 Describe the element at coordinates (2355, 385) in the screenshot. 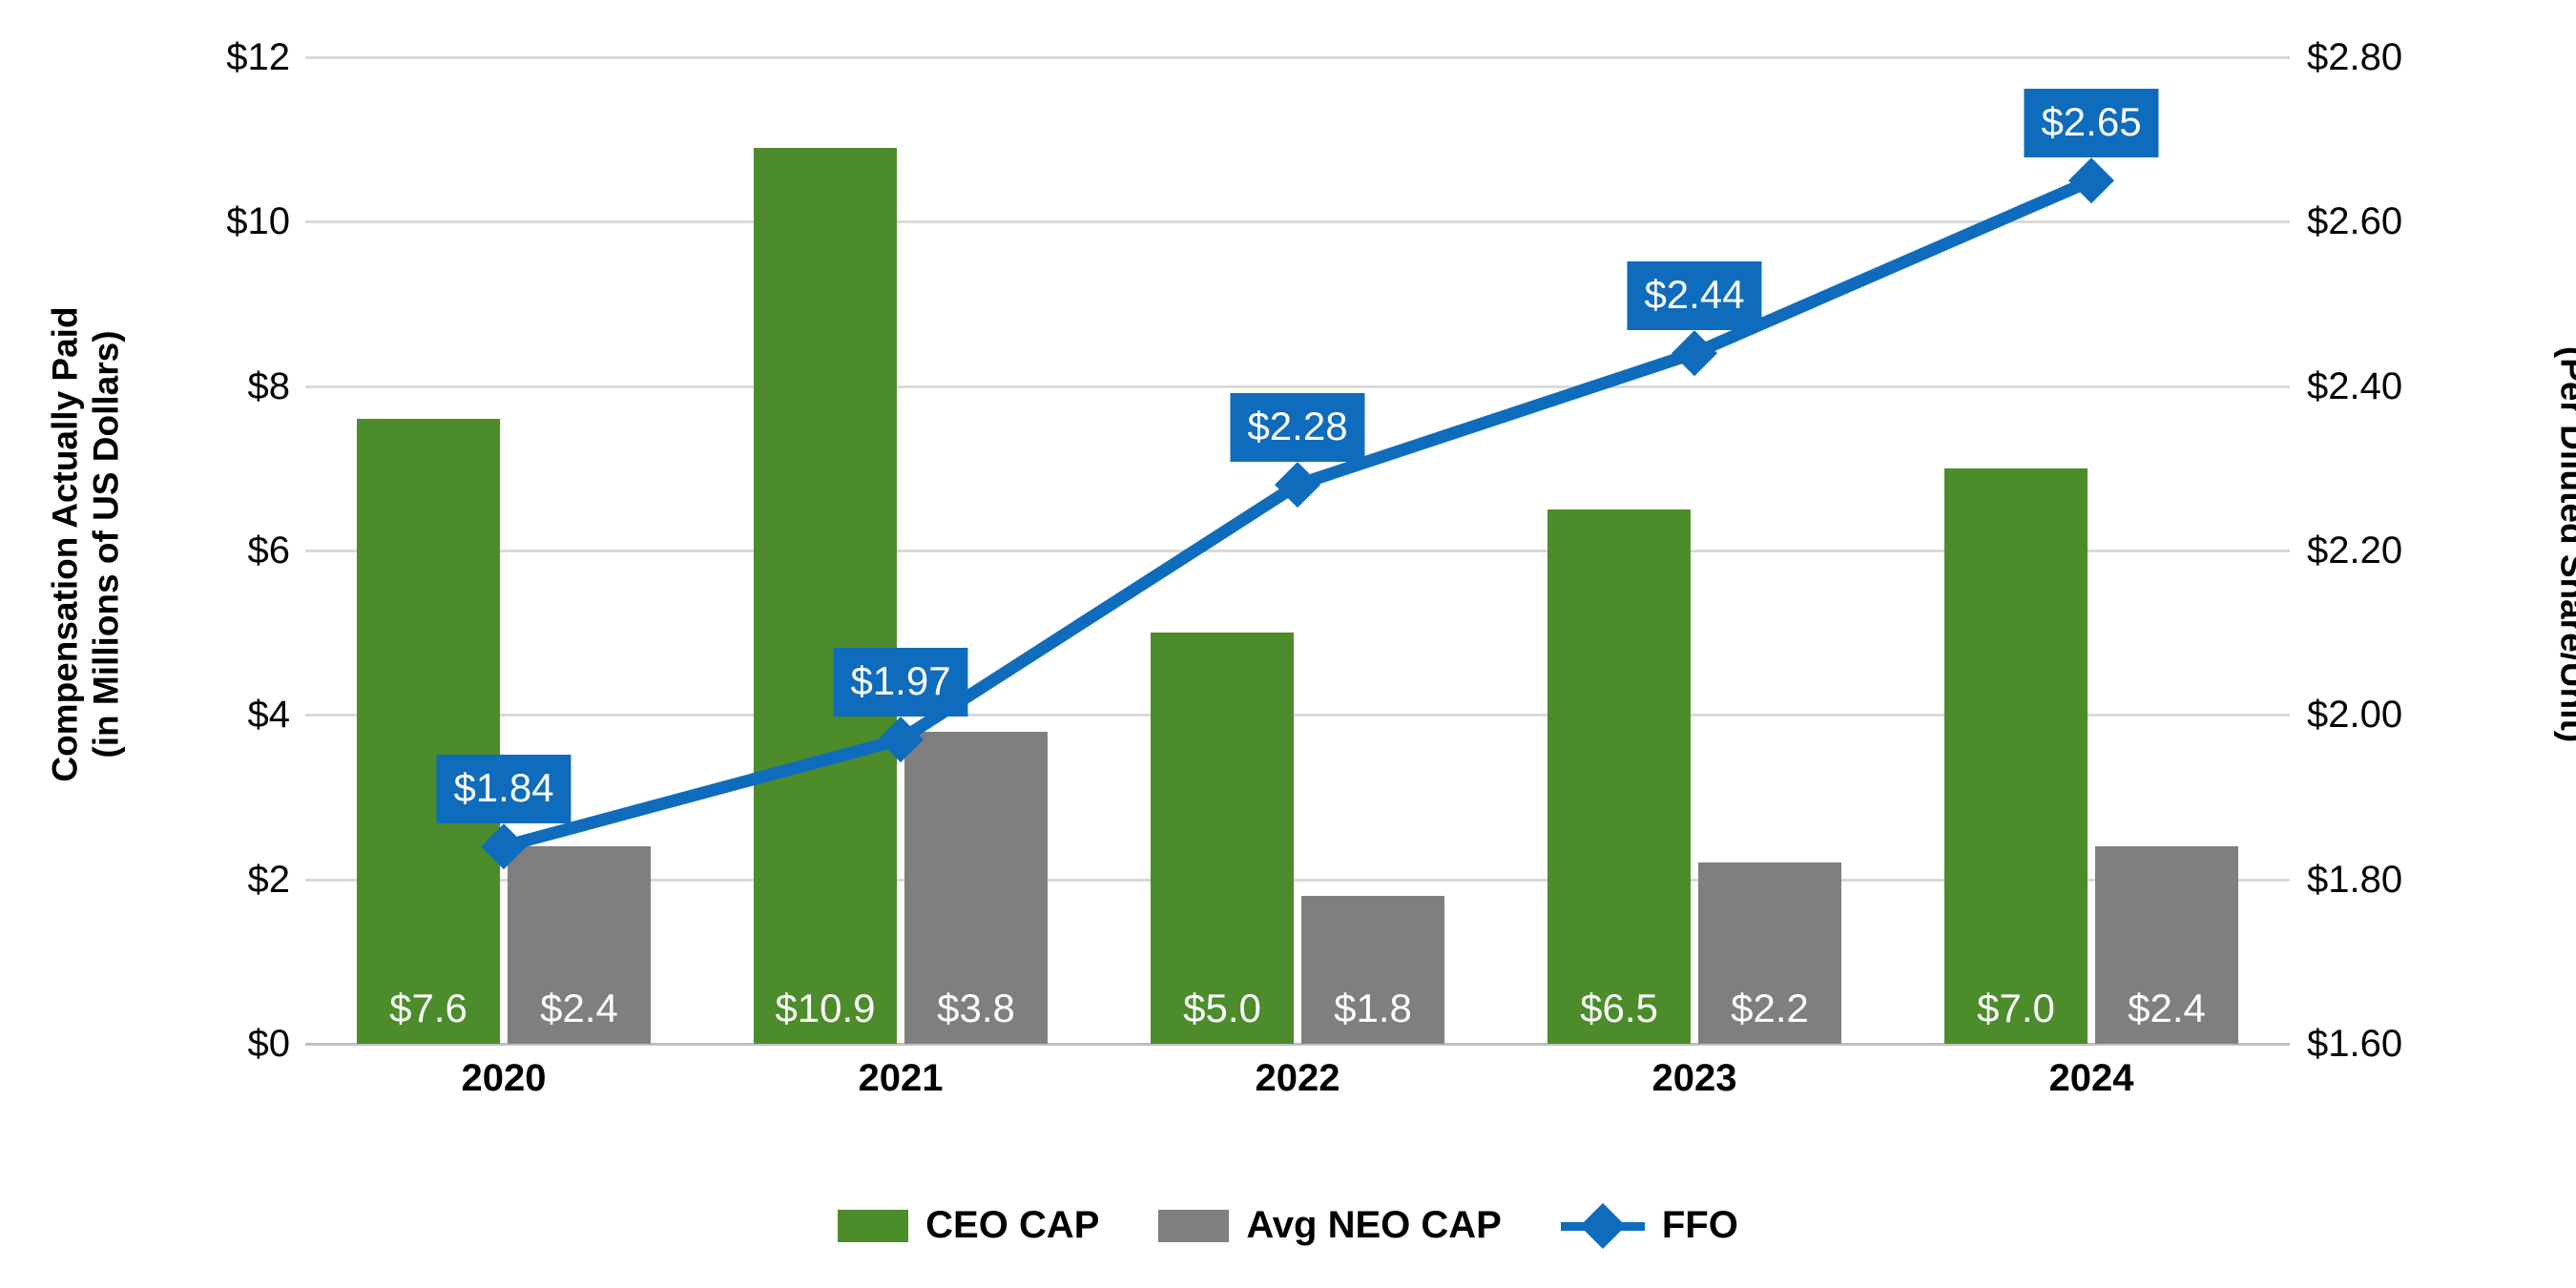

I see `y-axis-right-tick-label: $2.40` at that location.